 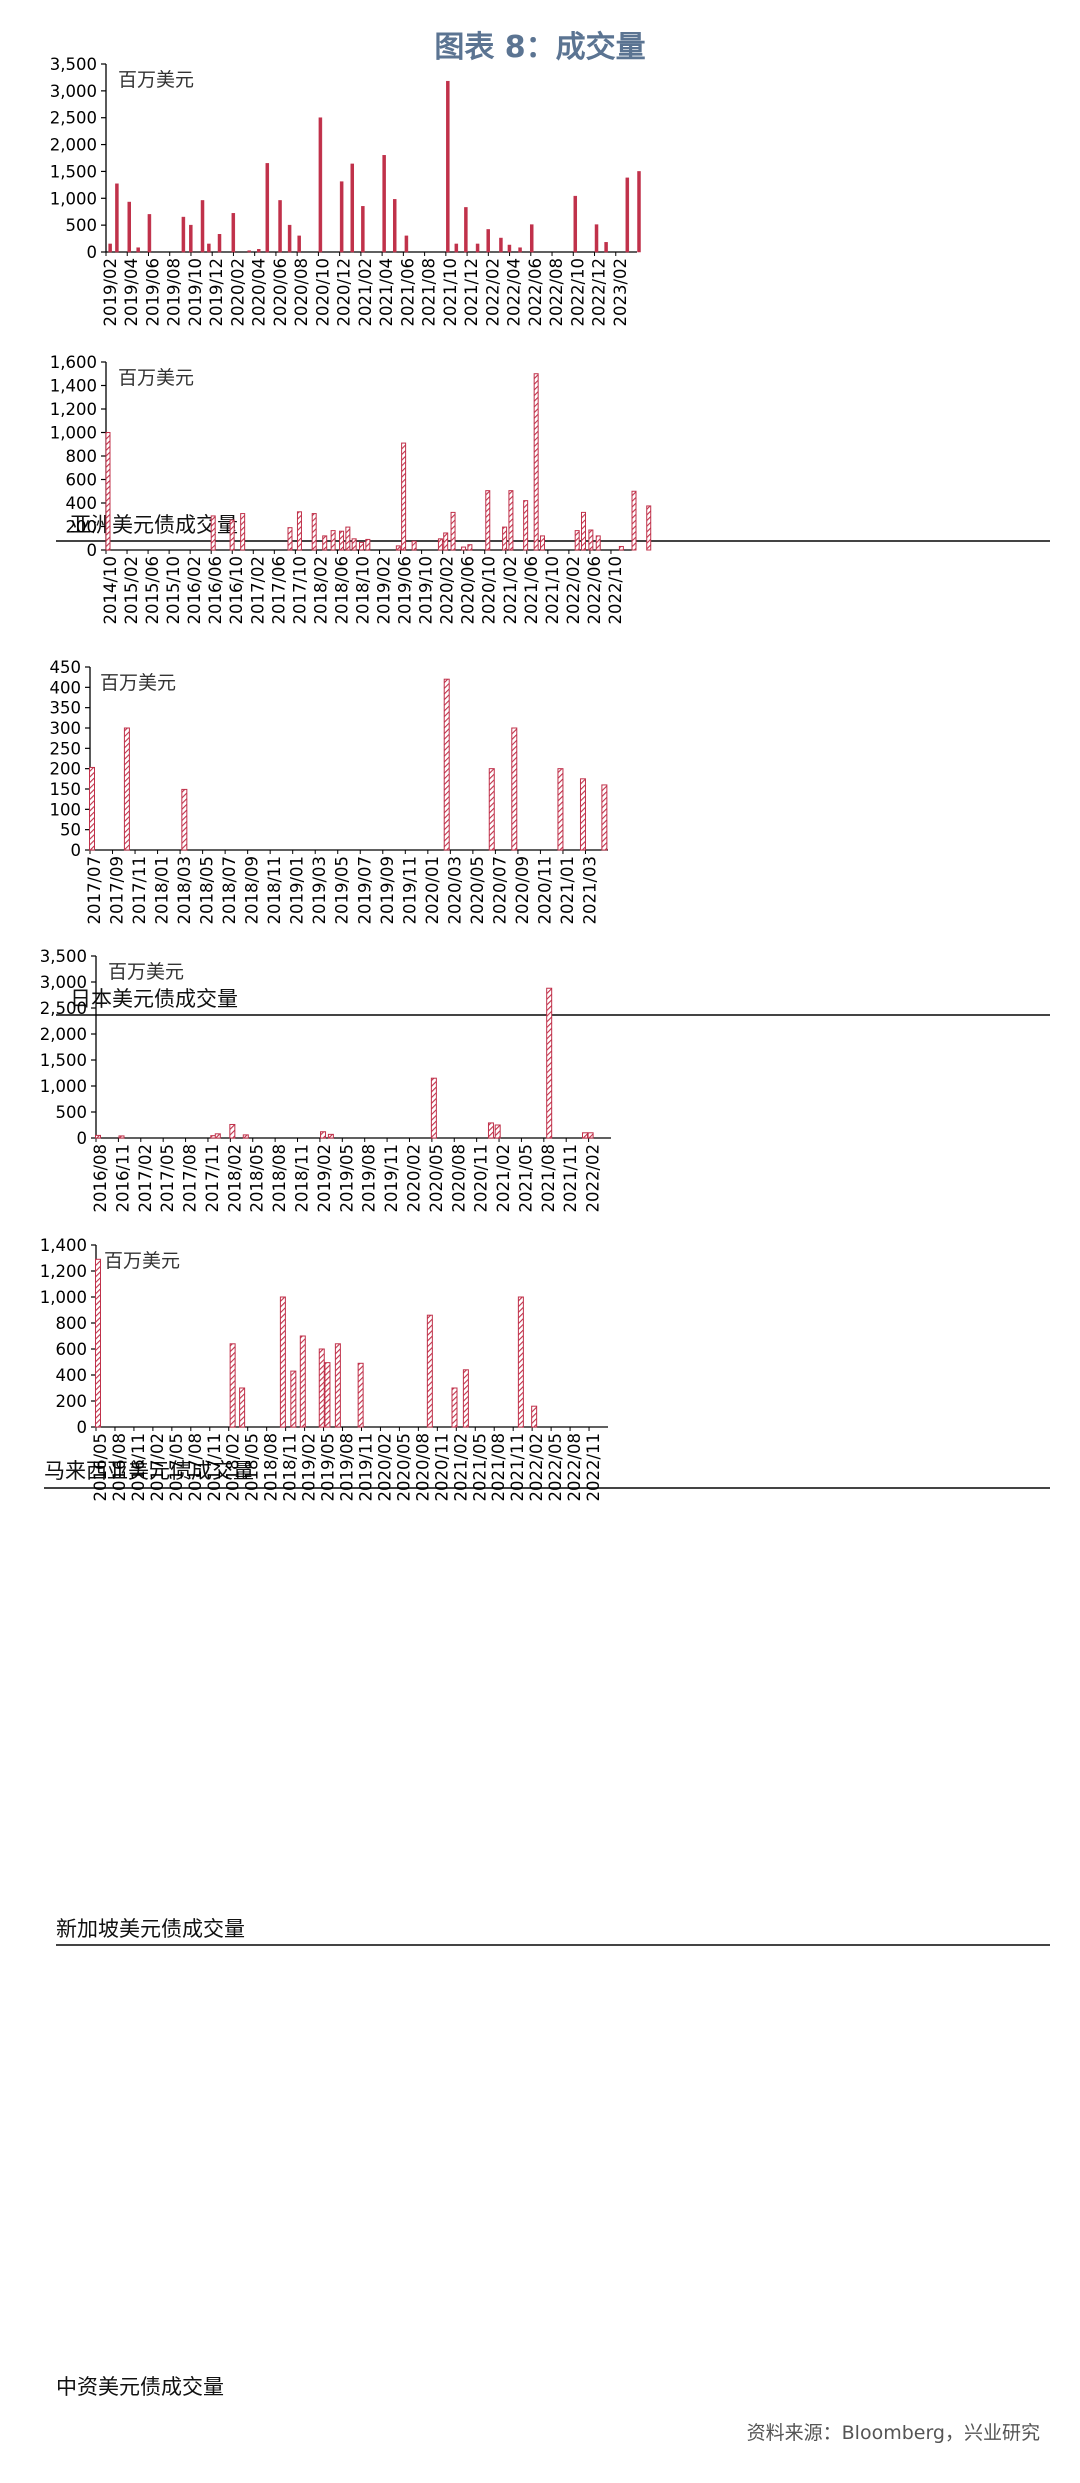 What do you see at coordinates (122, 1178) in the screenshot?
I see `x-tick-label: 2016/11` at bounding box center [122, 1178].